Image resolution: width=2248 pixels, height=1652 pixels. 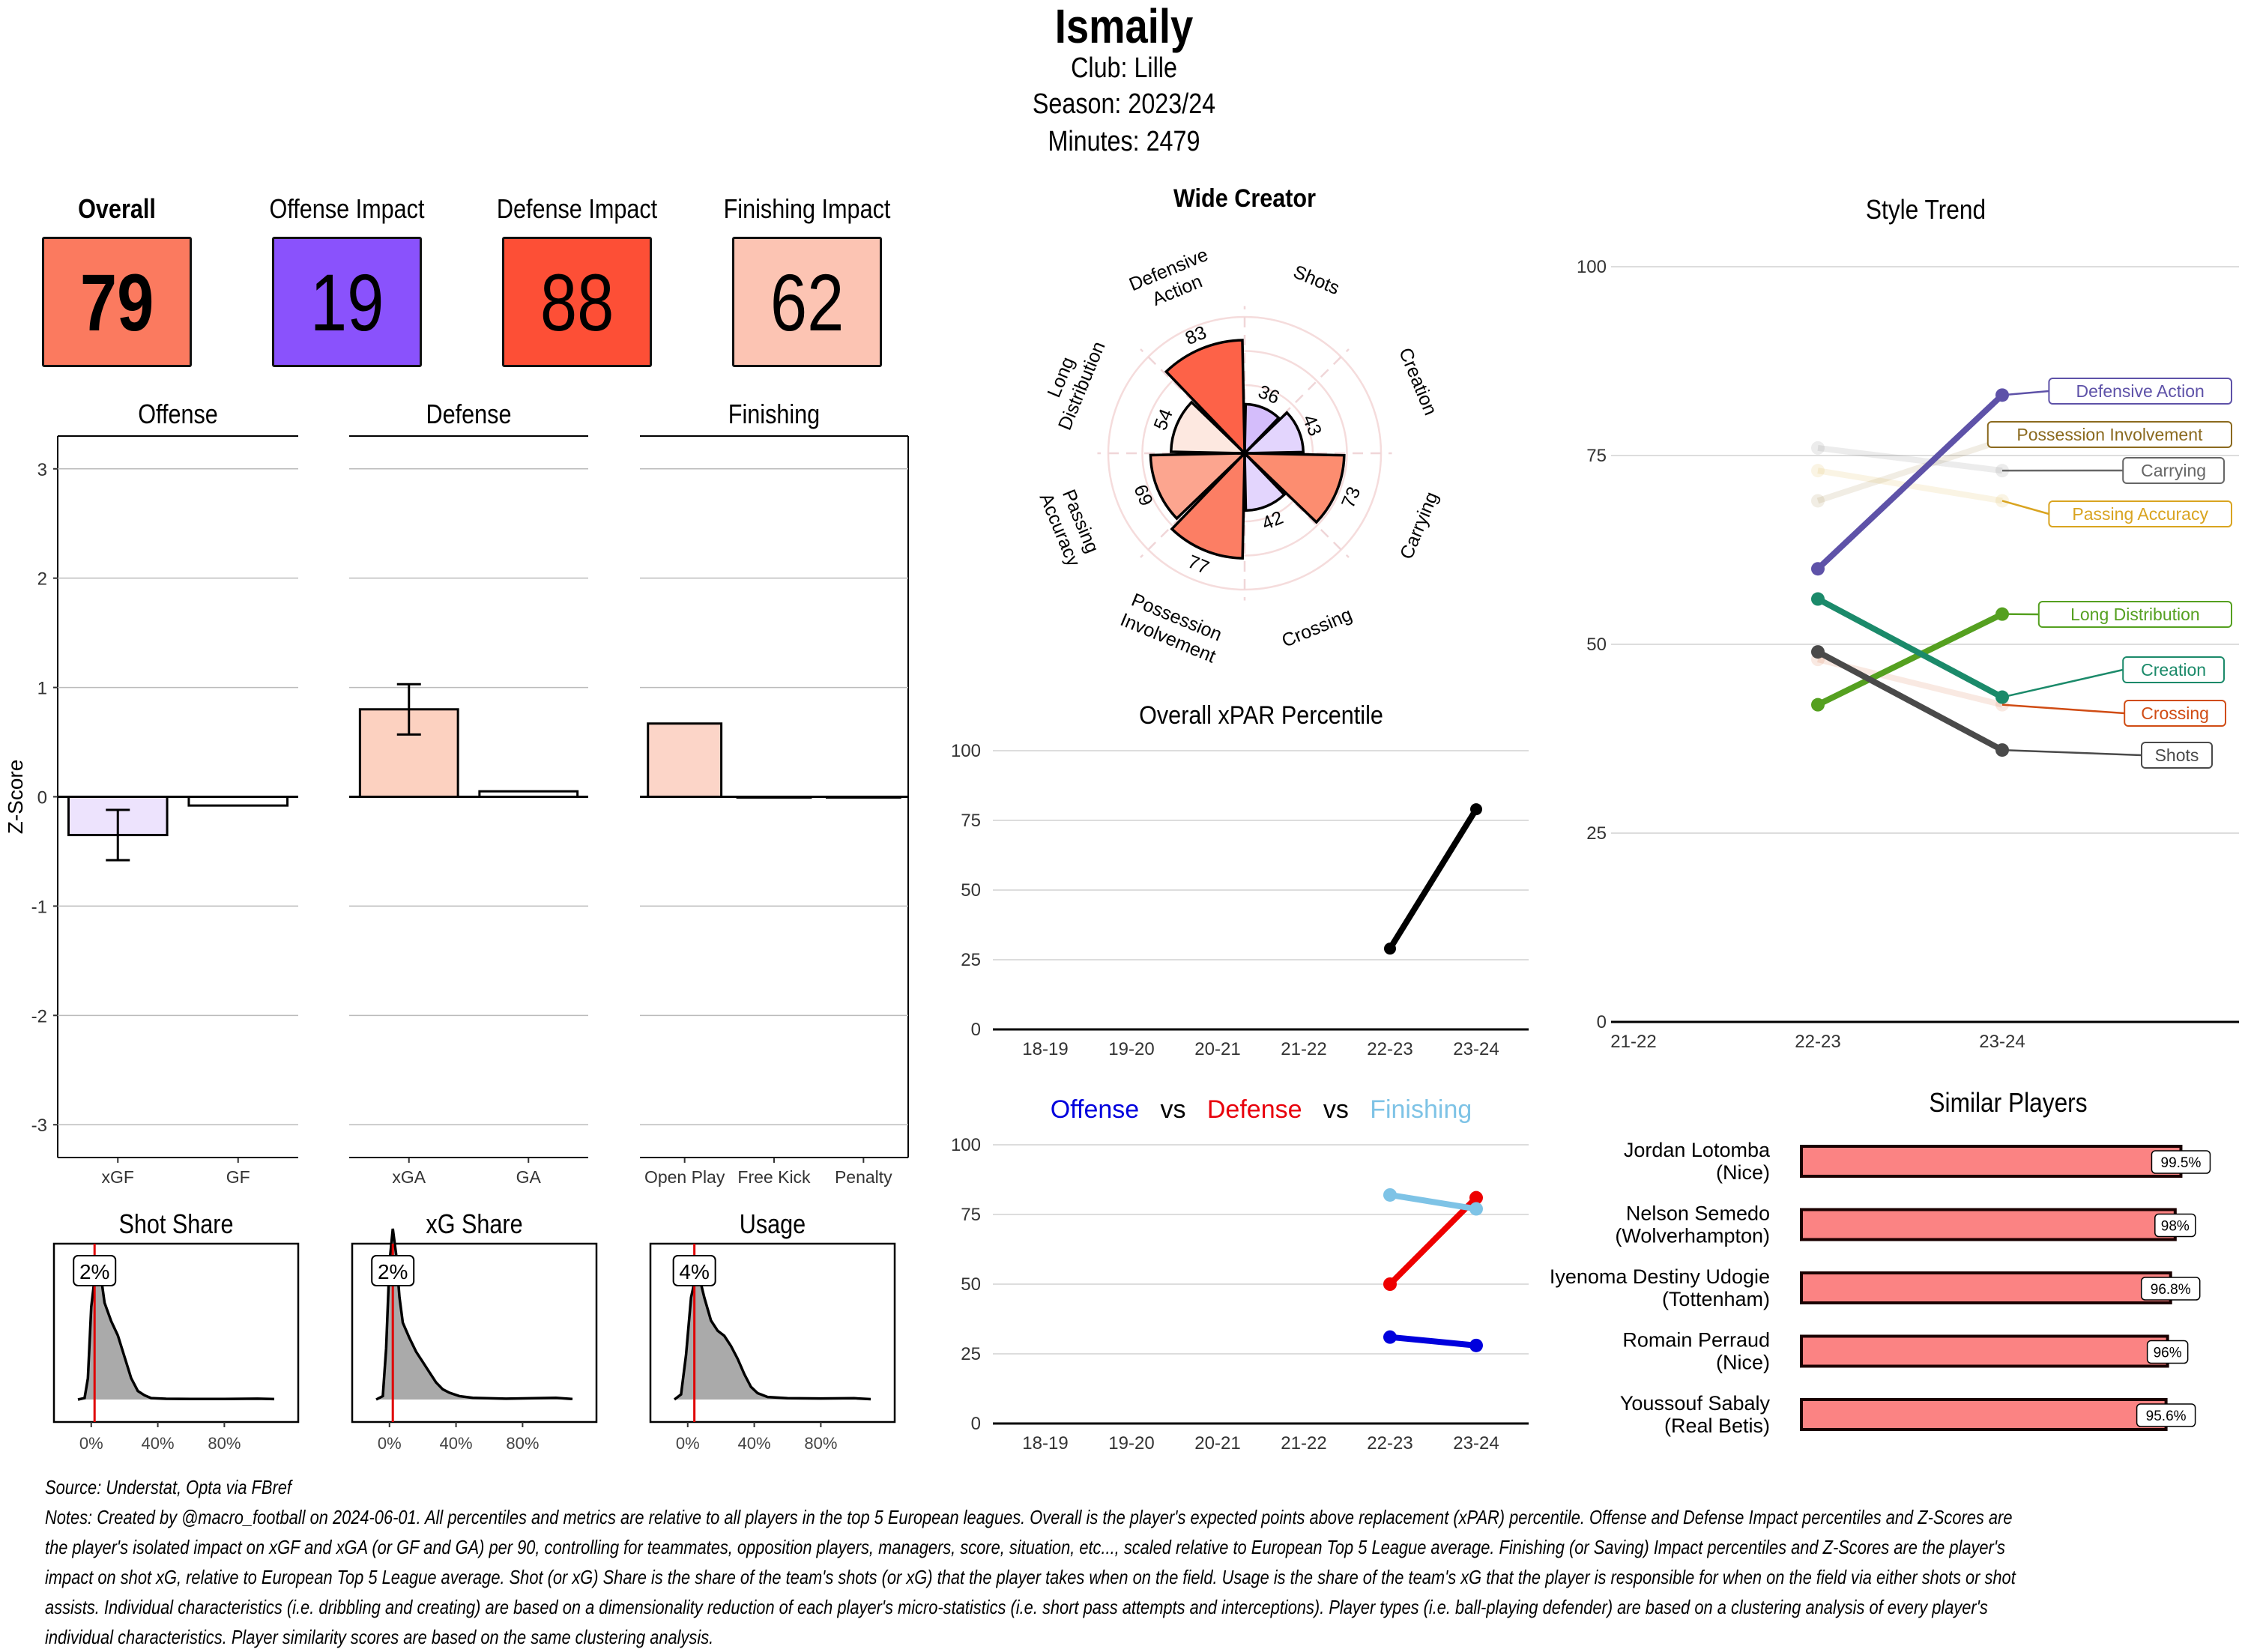 What do you see at coordinates (1716, 1299) in the screenshot?
I see `similar-player-club: (Tottenham)` at bounding box center [1716, 1299].